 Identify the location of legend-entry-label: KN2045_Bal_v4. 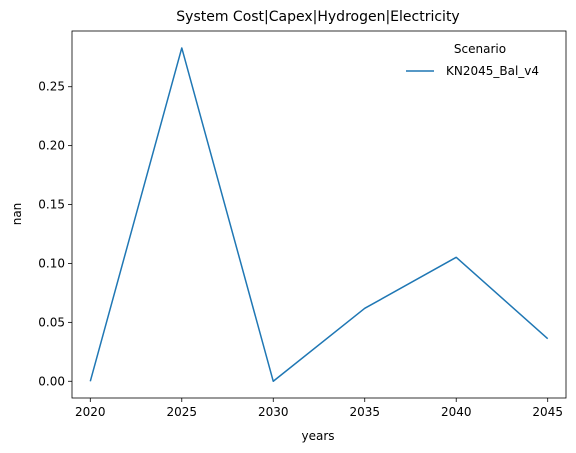
(492, 71).